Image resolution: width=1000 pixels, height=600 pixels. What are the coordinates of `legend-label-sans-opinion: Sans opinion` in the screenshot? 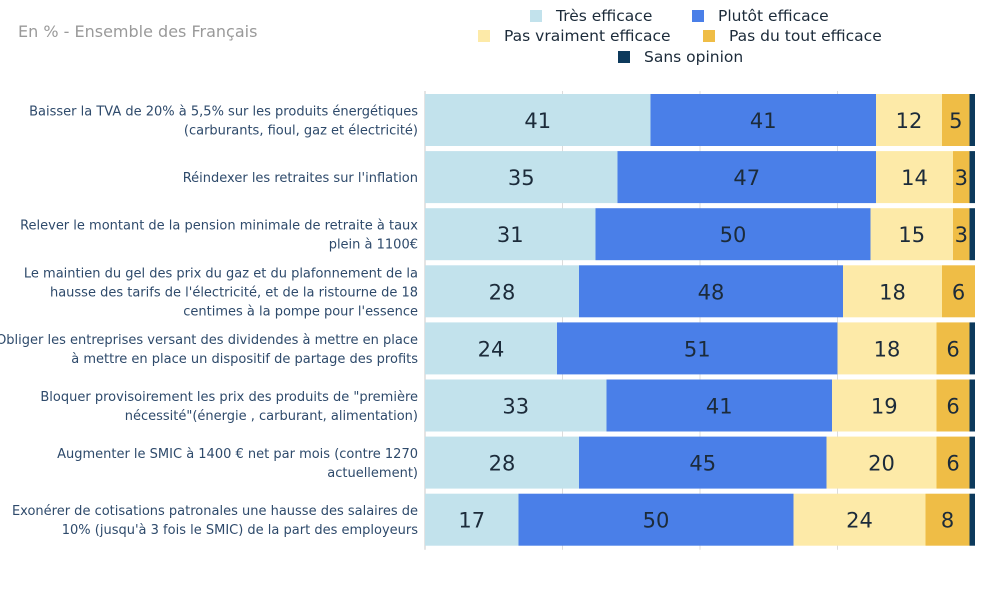 It's located at (694, 57).